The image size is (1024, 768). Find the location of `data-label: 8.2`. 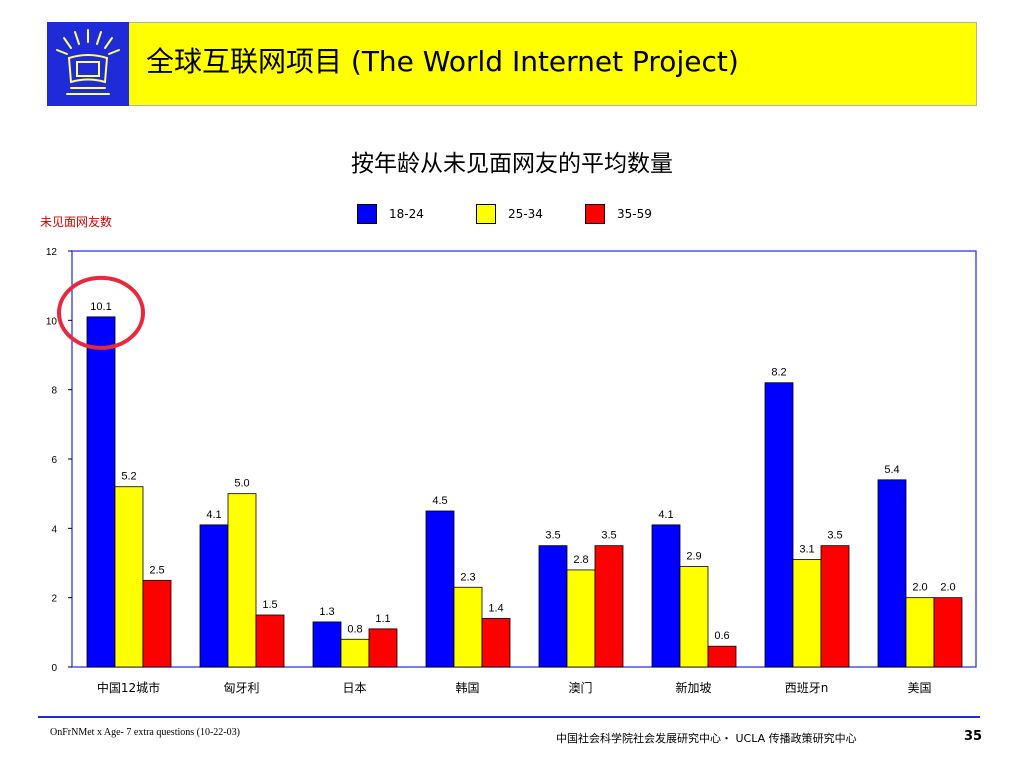

data-label: 8.2 is located at coordinates (778, 373).